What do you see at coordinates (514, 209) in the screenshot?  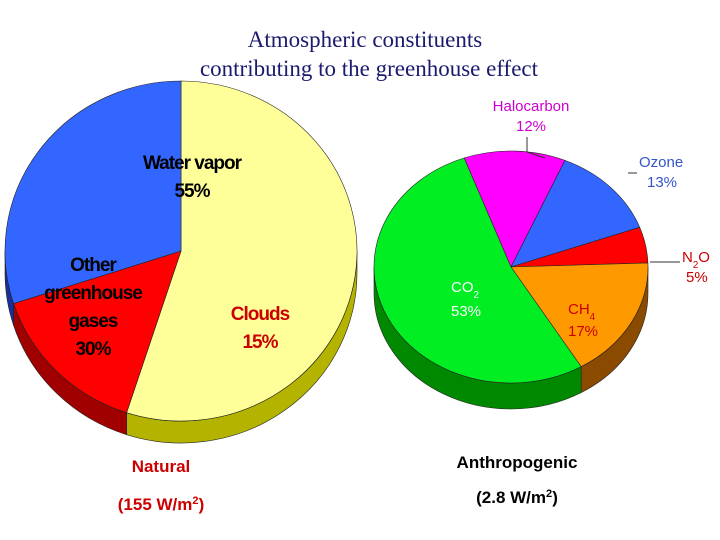 I see `anthropogenic-slice-halocarbon` at bounding box center [514, 209].